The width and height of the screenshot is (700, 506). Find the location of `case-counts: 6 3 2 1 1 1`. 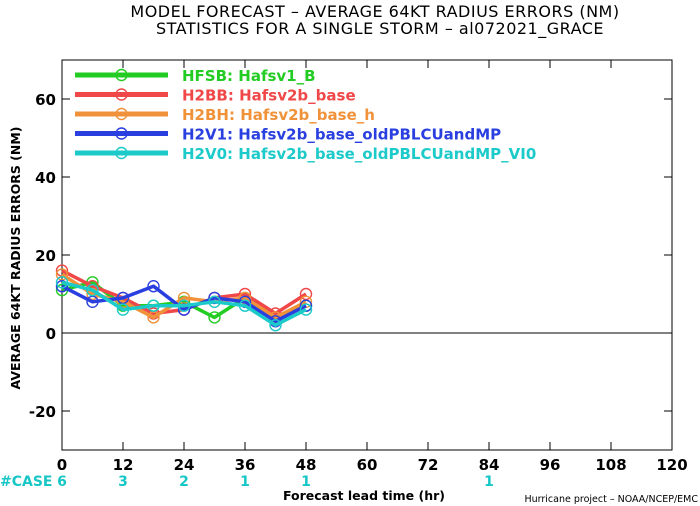

case-counts: 6 3 2 1 1 1 is located at coordinates (275, 482).